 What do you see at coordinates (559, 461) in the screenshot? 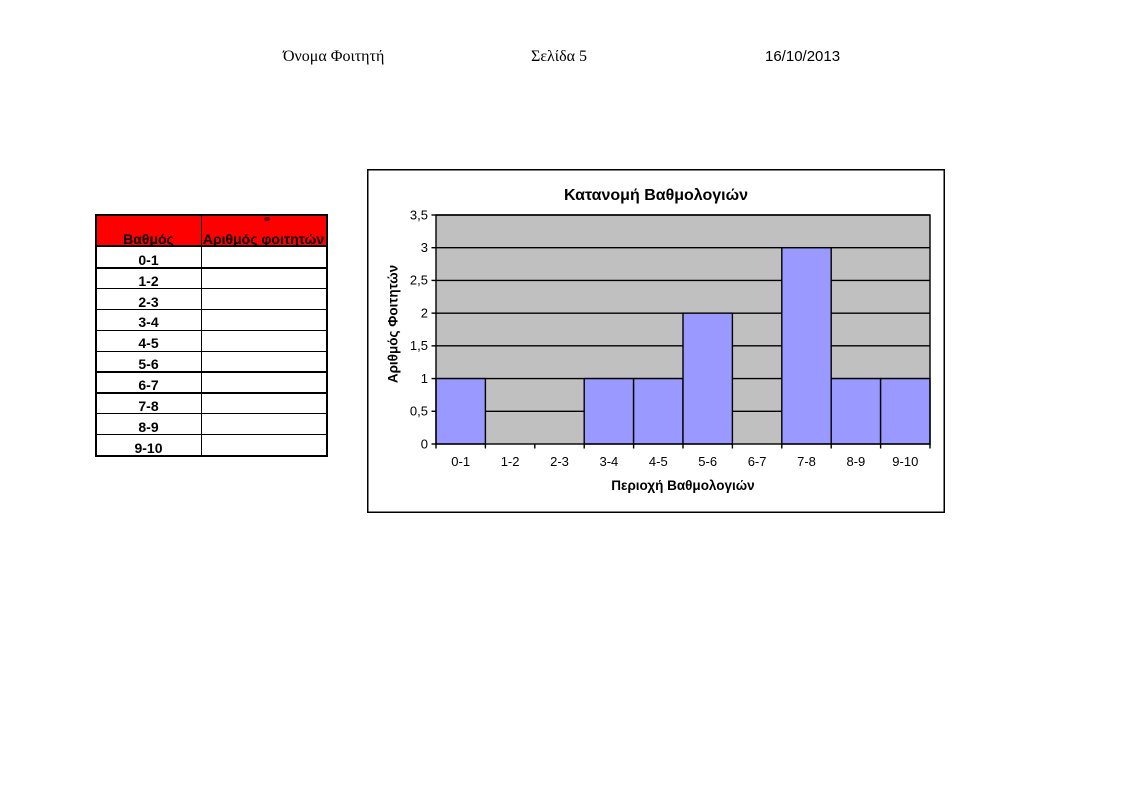
I see `svg-text: 2-3` at bounding box center [559, 461].